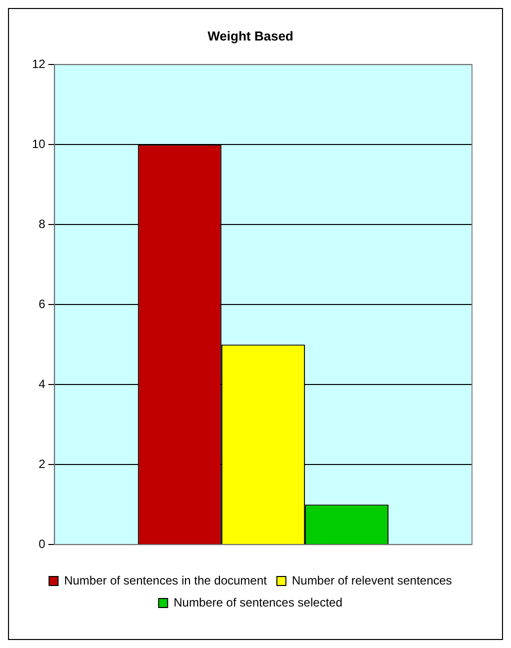 This screenshot has width=511, height=648. What do you see at coordinates (42, 223) in the screenshot?
I see `y-tick-label: 8` at bounding box center [42, 223].